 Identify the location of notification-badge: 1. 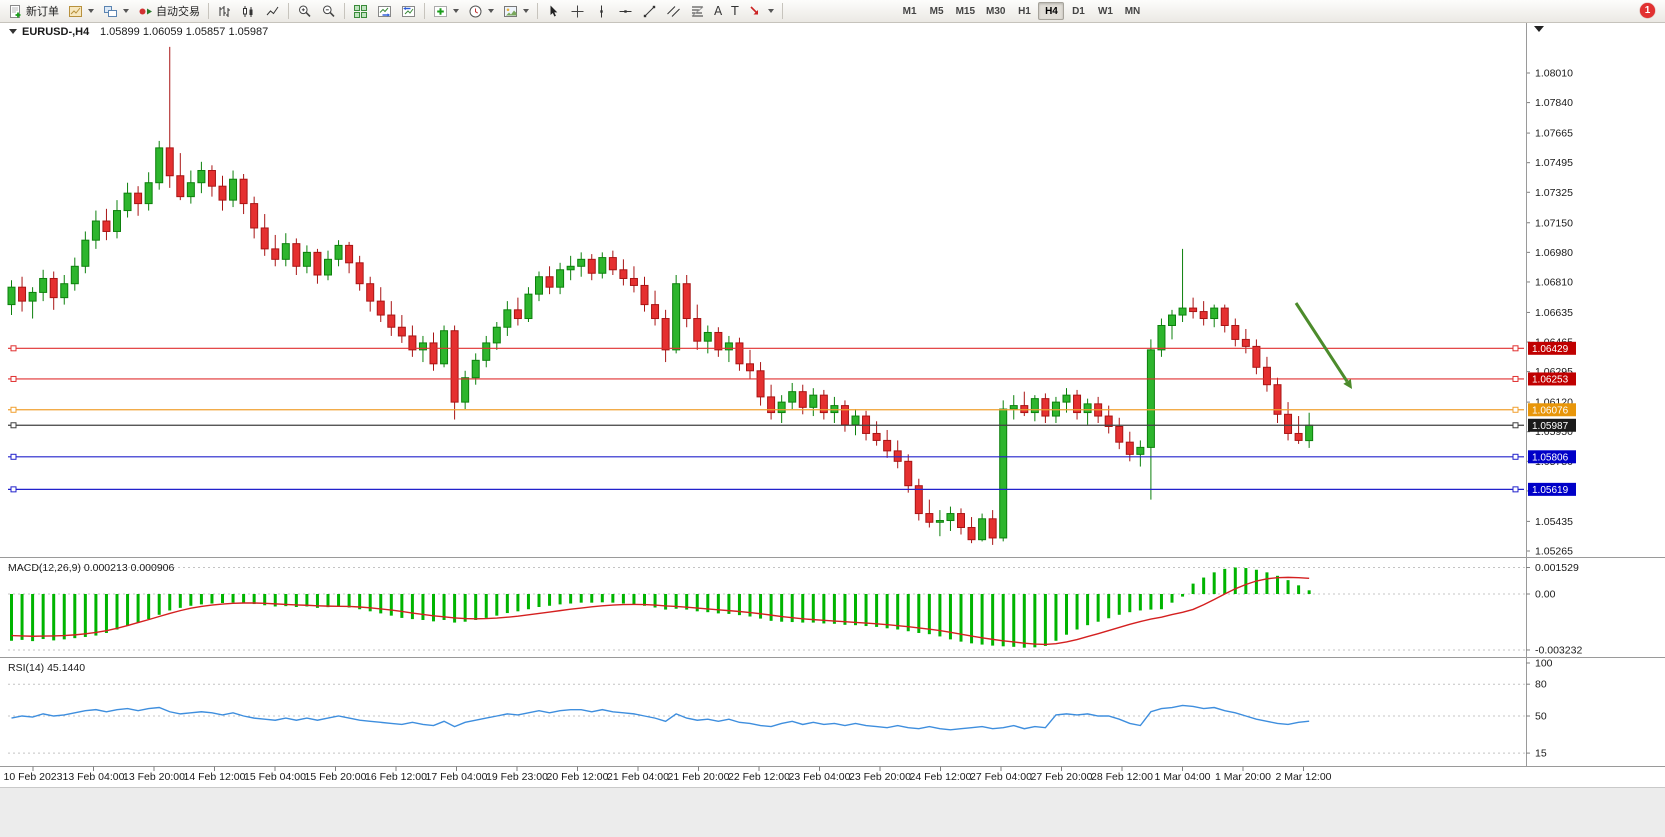
(1647, 10).